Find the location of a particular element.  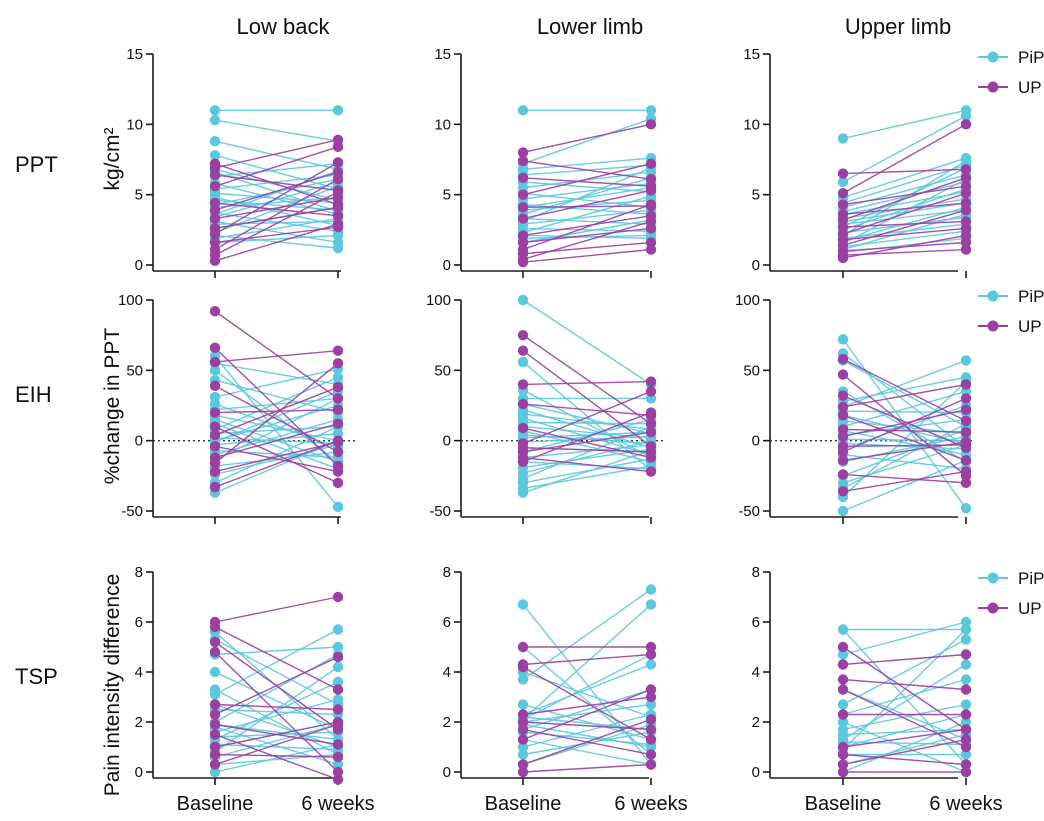

legend-marker-up is located at coordinates (993, 326).